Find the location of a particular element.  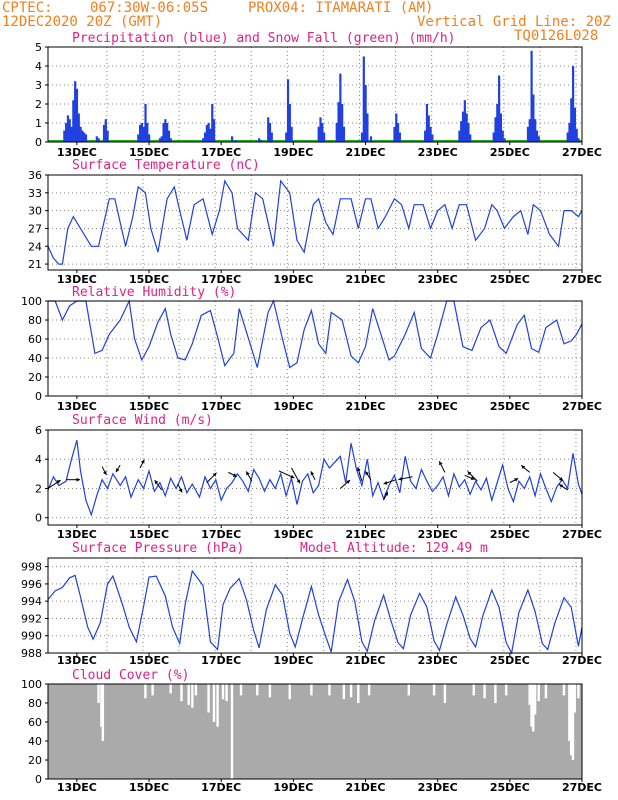

press-ytick-label: 990 is located at coordinates (31, 636).